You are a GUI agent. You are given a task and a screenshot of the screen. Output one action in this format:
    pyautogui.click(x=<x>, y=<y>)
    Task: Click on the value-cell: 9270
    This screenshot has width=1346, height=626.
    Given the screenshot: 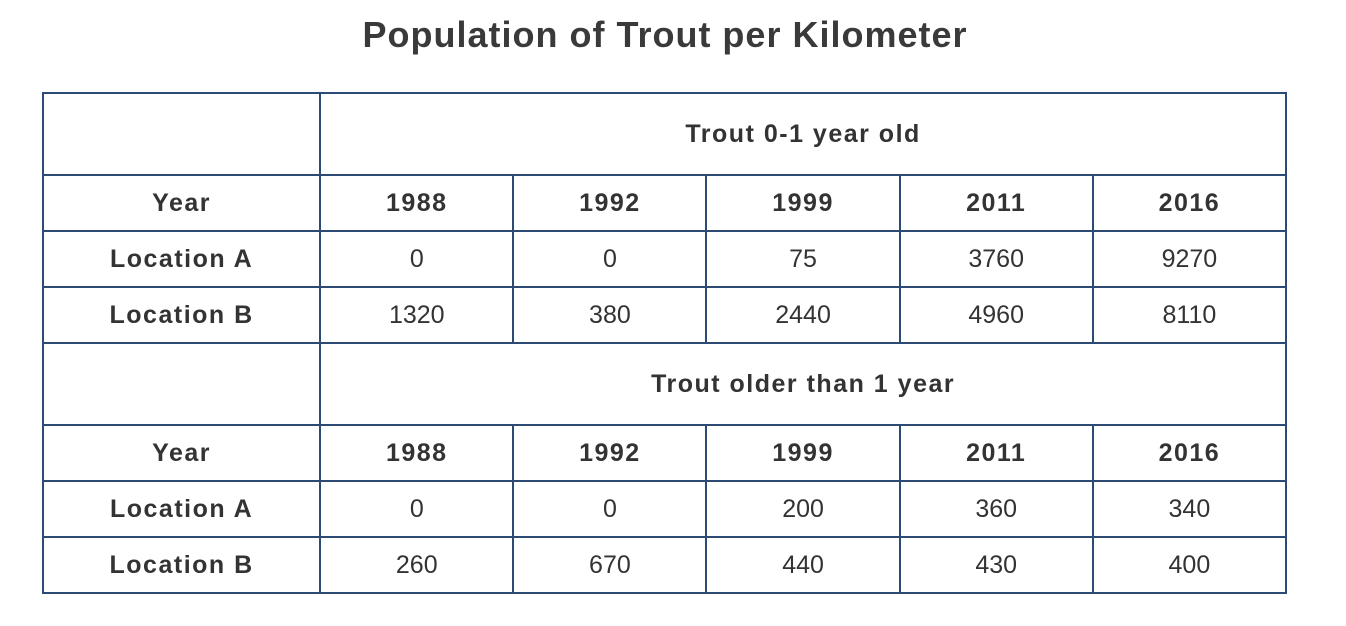 What is the action you would take?
    pyautogui.click(x=1189, y=259)
    